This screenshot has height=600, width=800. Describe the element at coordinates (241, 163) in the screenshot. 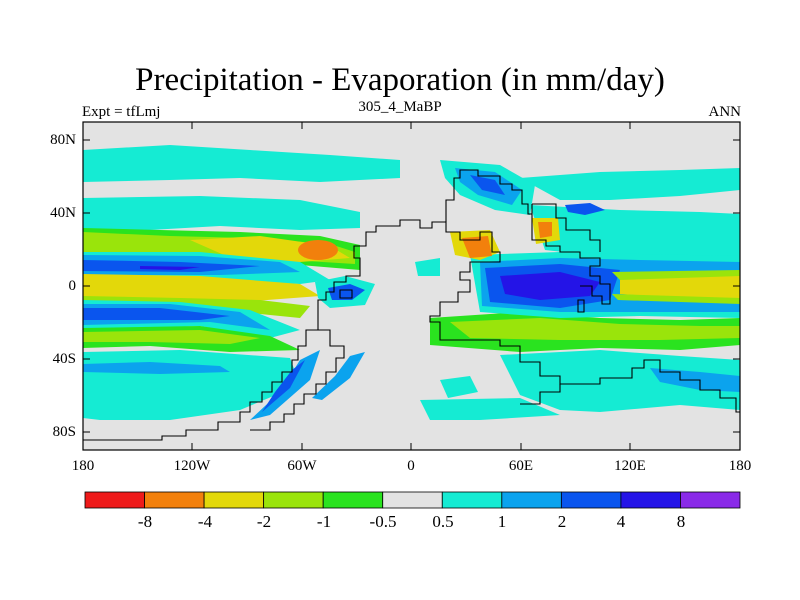

I see `field-cyan-north-high` at that location.